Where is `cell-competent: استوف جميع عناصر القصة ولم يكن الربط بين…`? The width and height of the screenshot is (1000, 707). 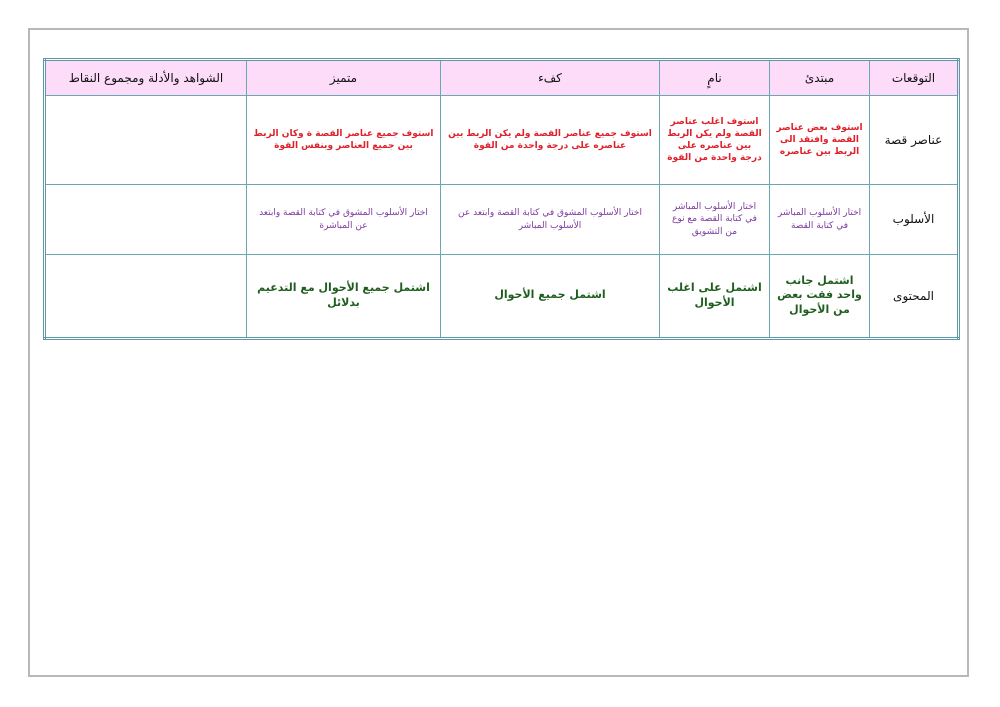 cell-competent: استوف جميع عناصر القصة ولم يكن الربط بين… is located at coordinates (550, 140).